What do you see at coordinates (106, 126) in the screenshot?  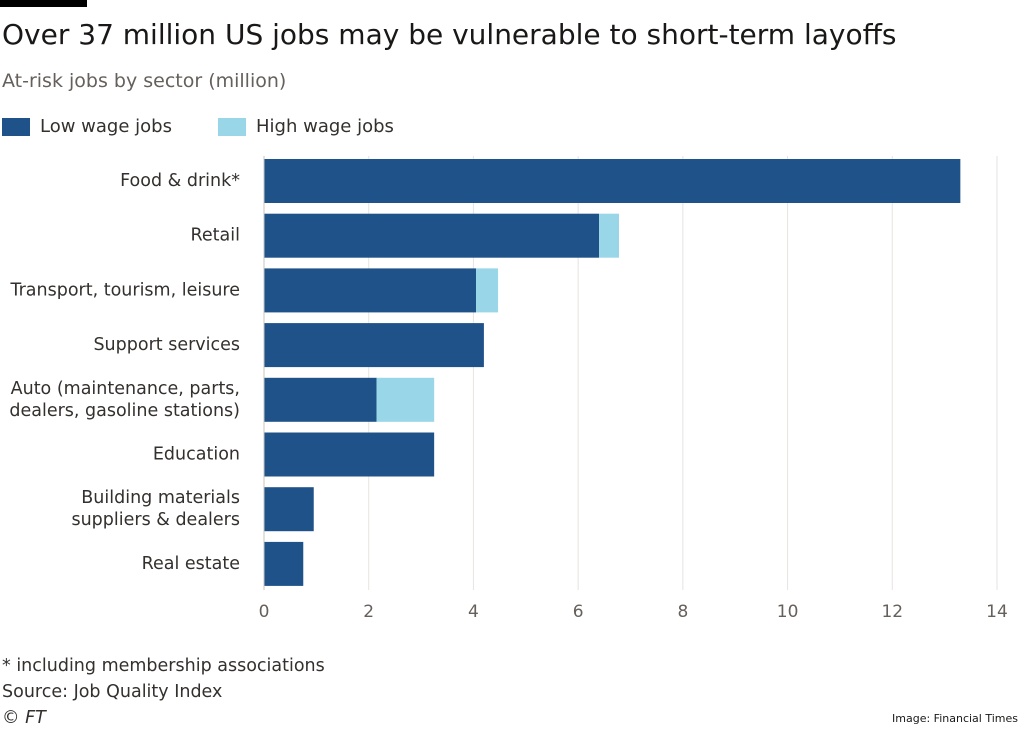 I see `legend-label-low-wage: Low wage jobs` at bounding box center [106, 126].